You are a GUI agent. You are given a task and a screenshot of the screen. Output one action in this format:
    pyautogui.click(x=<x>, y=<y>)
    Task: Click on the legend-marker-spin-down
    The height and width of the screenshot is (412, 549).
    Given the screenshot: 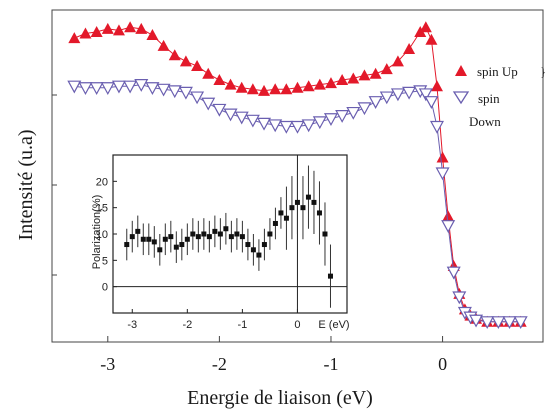 What is the action you would take?
    pyautogui.click(x=461, y=98)
    